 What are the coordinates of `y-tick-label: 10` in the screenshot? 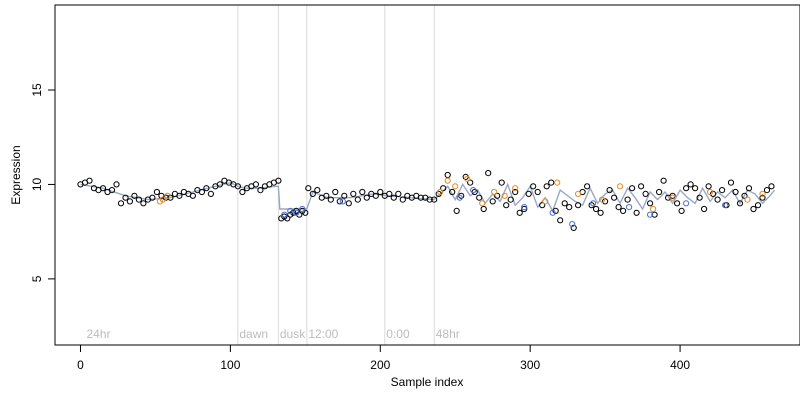 It's located at (37, 184).